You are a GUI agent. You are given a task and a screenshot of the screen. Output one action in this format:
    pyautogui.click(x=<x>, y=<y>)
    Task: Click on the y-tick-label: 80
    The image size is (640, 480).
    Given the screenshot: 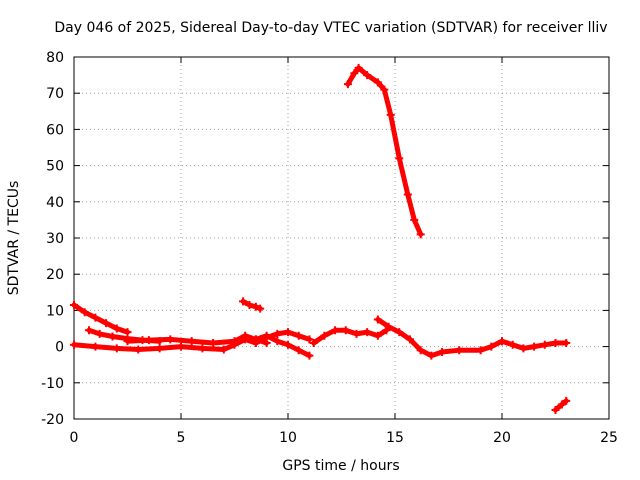 What is the action you would take?
    pyautogui.click(x=55, y=58)
    